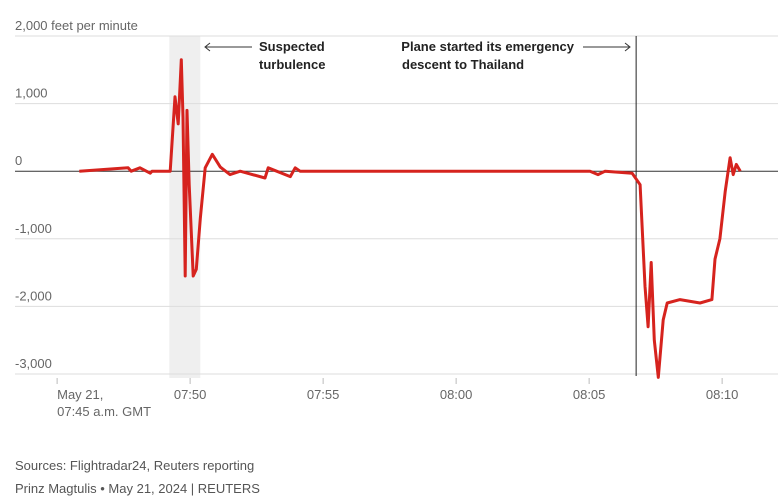 Image resolution: width=782 pixels, height=503 pixels. I want to click on annotation: turbulence, so click(292, 64).